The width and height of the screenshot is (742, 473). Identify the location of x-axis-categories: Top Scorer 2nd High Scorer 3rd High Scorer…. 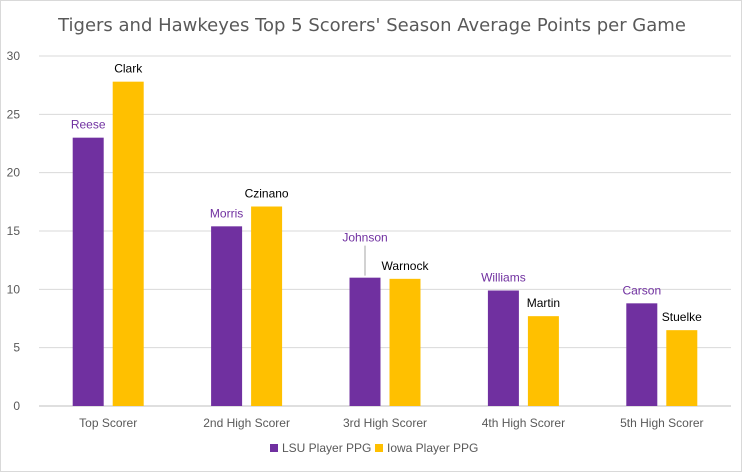
(391, 423).